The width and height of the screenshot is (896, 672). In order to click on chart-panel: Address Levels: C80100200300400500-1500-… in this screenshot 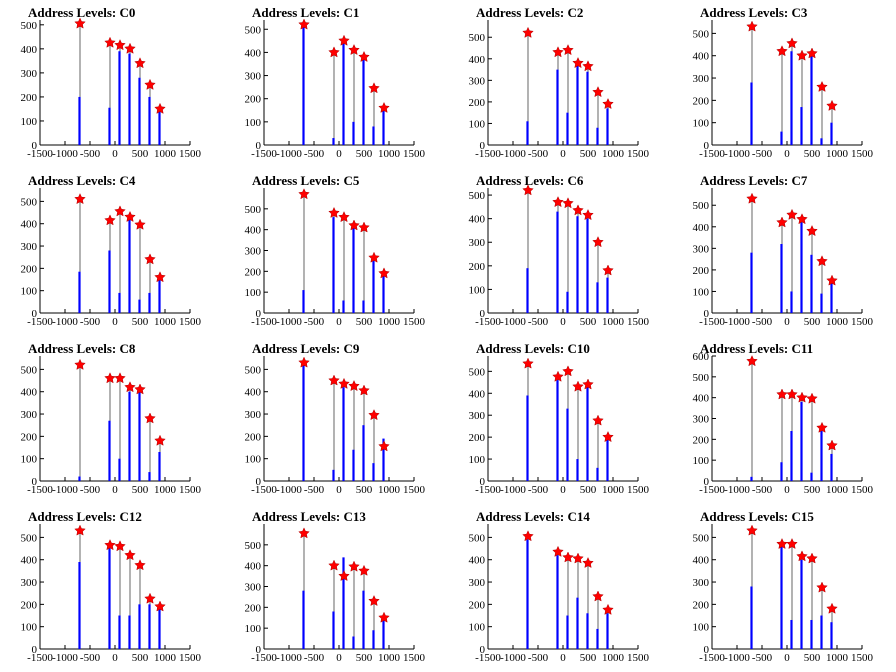, I will do `click(111, 418)`.